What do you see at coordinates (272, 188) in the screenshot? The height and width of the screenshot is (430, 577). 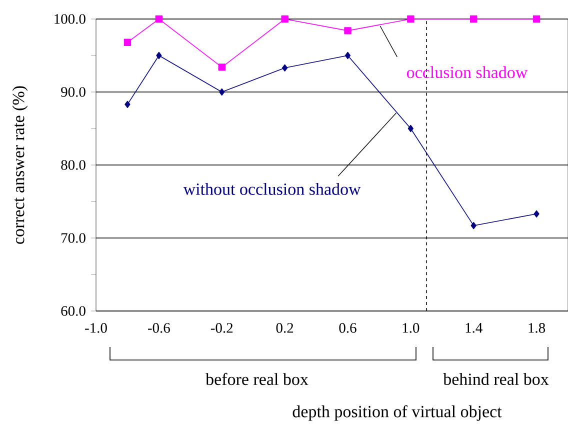 I see `text: without occlusion shadow` at bounding box center [272, 188].